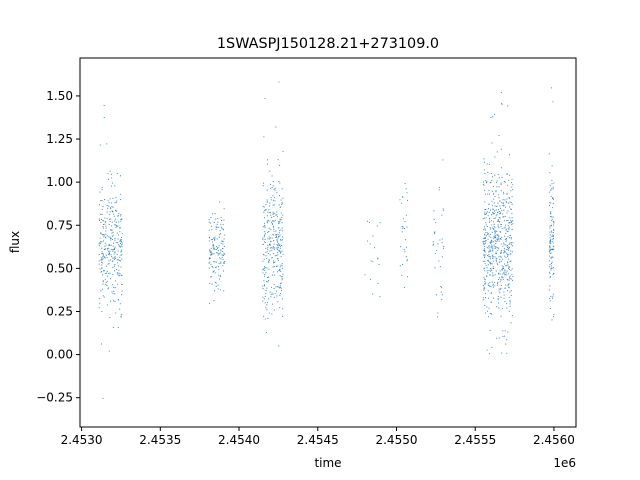 This screenshot has width=640, height=480. What do you see at coordinates (15, 242) in the screenshot?
I see `y-axis-label: flux` at bounding box center [15, 242].